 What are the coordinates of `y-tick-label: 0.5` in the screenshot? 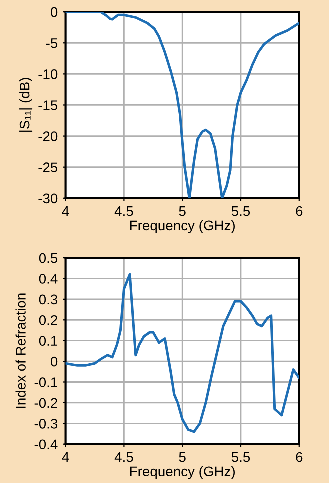 It's located at (48, 258).